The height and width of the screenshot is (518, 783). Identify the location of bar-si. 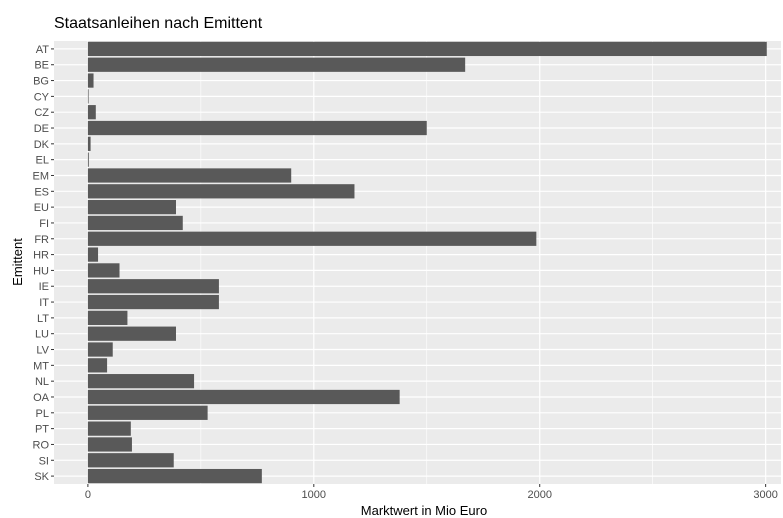
(130, 460).